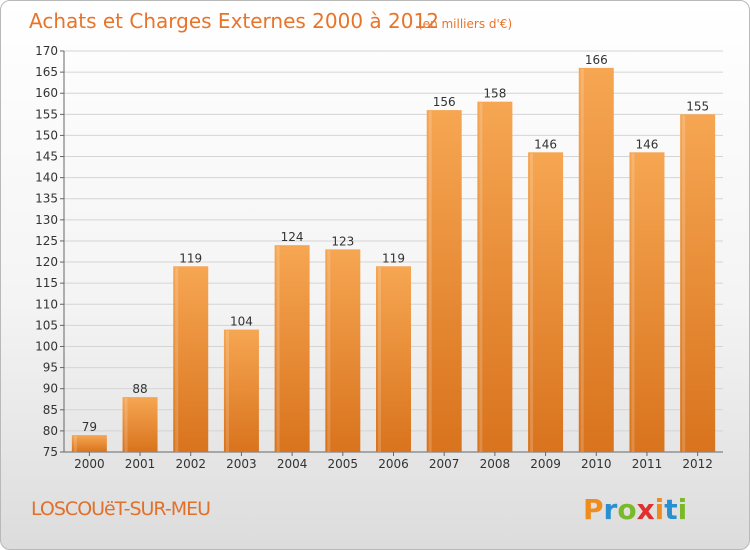 This screenshot has width=750, height=550. What do you see at coordinates (50, 368) in the screenshot?
I see `y-tick-label: 95` at bounding box center [50, 368].